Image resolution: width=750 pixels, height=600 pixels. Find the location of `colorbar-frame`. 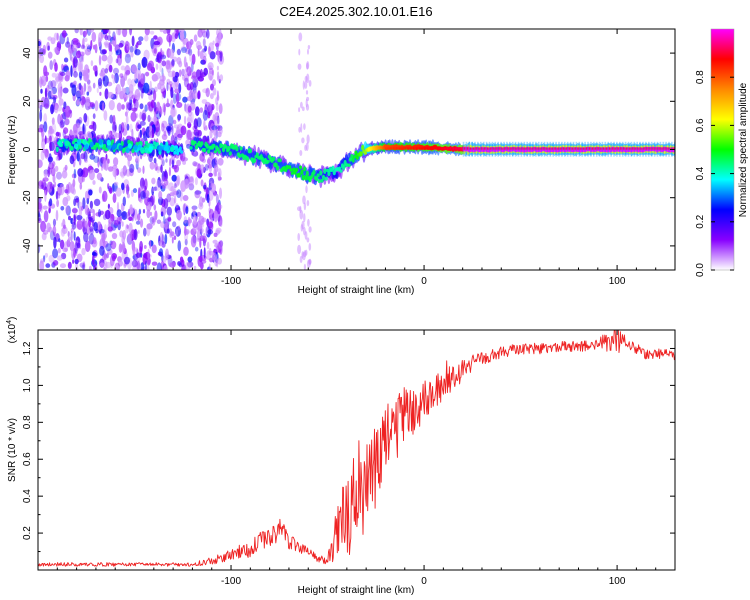

colorbar-frame is located at coordinates (722, 149).